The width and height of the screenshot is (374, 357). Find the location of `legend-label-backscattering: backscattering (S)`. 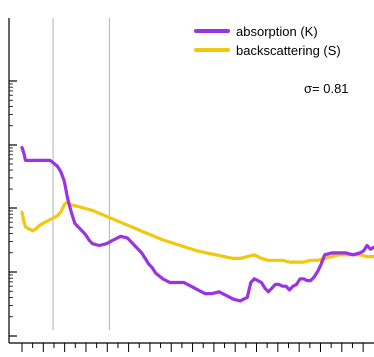

legend-label-backscattering: backscattering (S) is located at coordinates (288, 50).